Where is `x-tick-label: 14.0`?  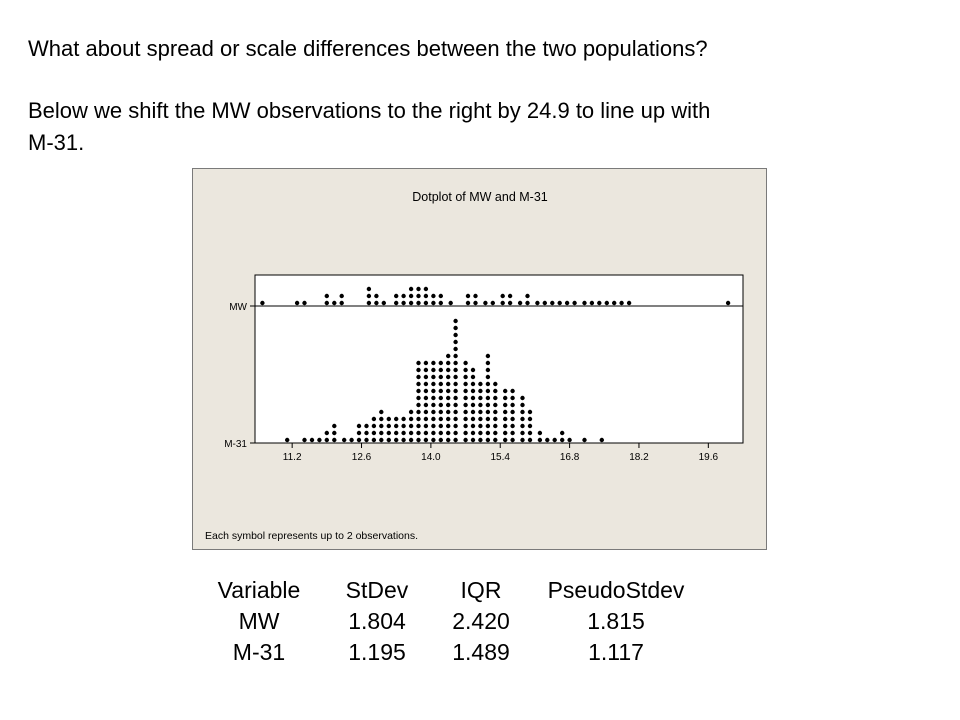 x-tick-label: 14.0 is located at coordinates (431, 457).